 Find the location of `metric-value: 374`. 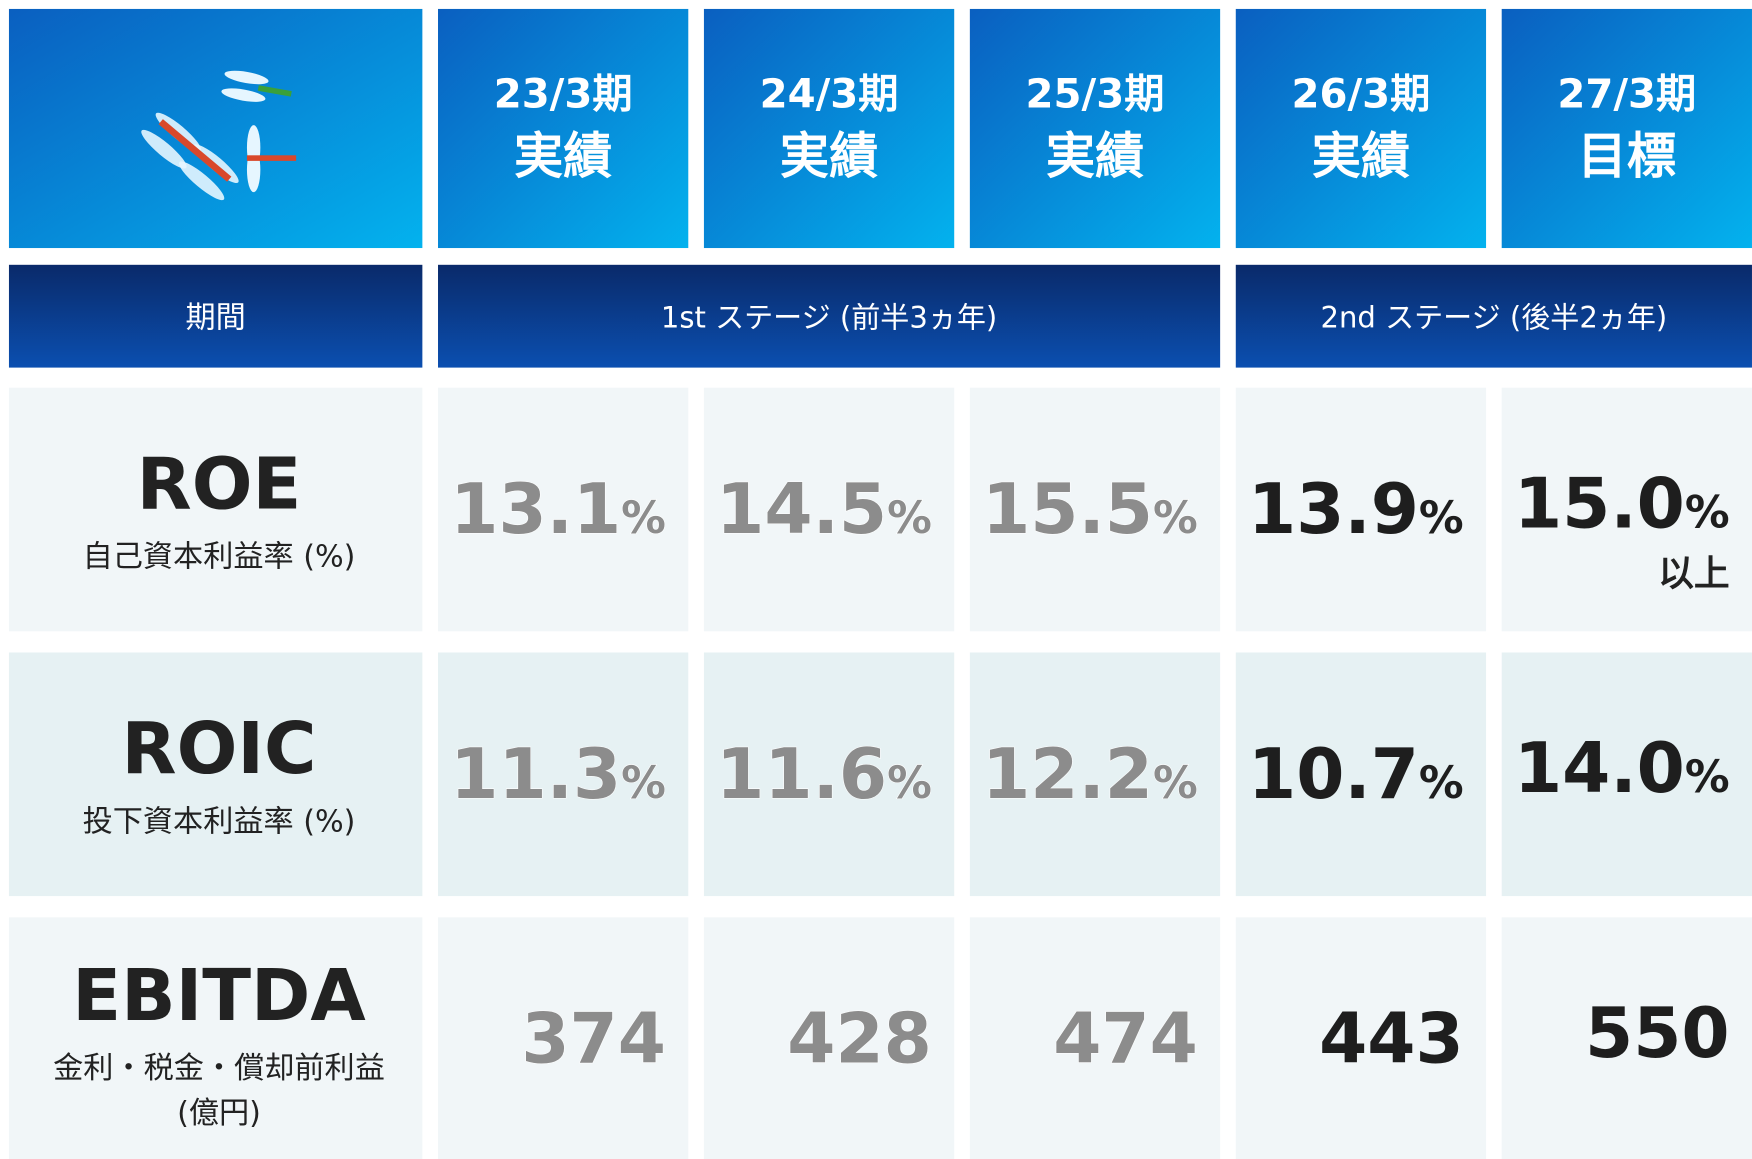

metric-value: 374 is located at coordinates (593, 1040).